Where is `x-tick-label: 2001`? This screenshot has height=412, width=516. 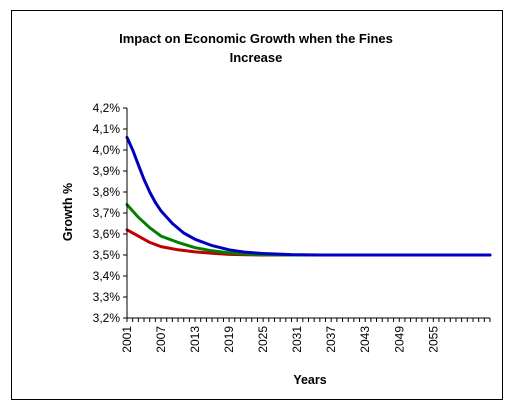 x-tick-label: 2001 is located at coordinates (127, 339).